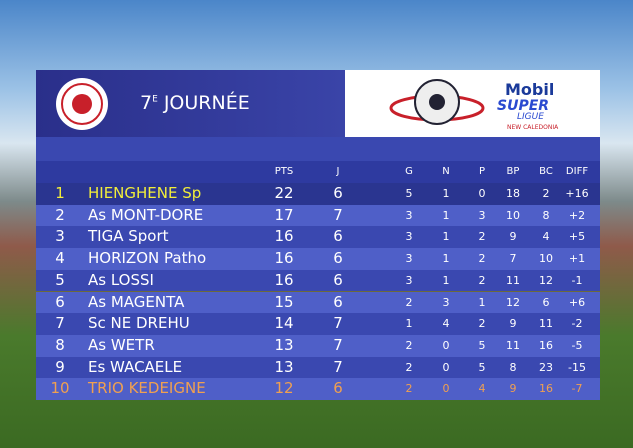  What do you see at coordinates (60, 388) in the screenshot?
I see `rank: 10` at bounding box center [60, 388].